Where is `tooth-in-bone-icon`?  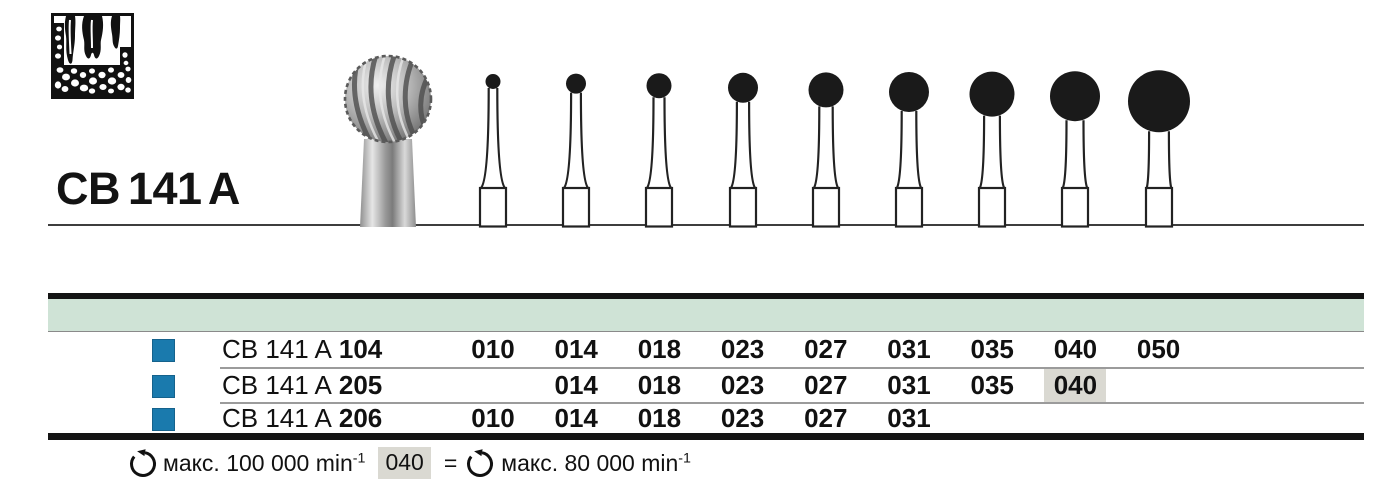
tooth-in-bone-icon is located at coordinates (92, 56).